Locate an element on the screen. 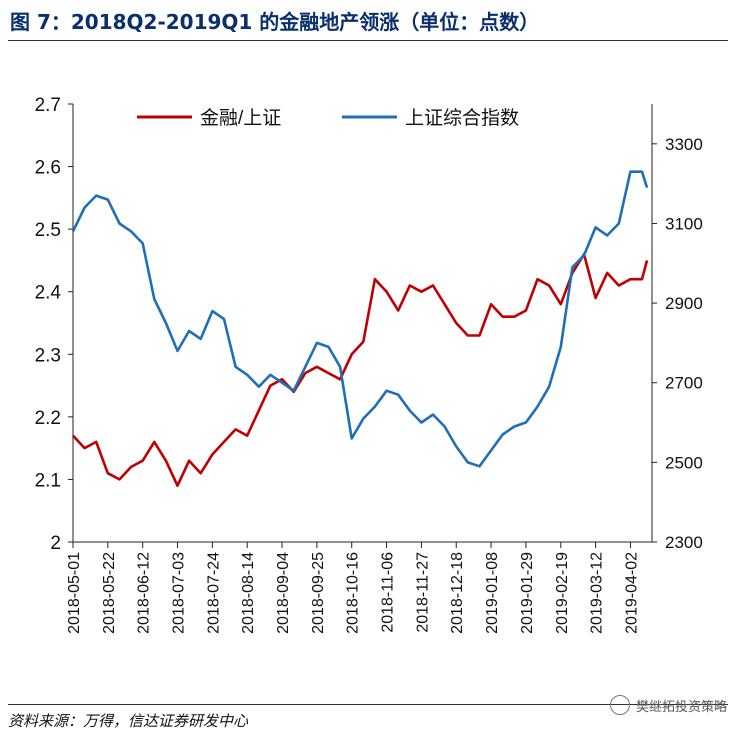 The height and width of the screenshot is (738, 741). x-tick-label: 2018-12-18 is located at coordinates (457, 593).